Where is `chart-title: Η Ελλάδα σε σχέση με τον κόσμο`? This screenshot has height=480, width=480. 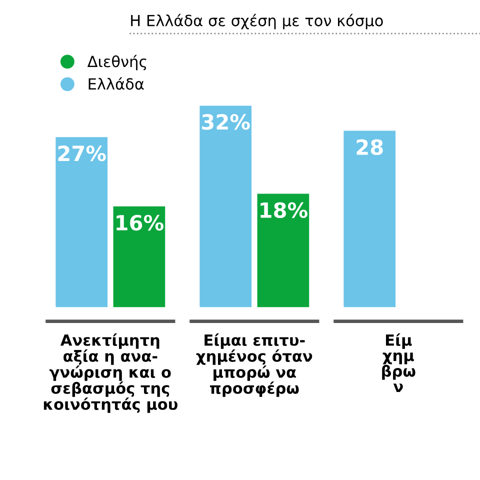
chart-title: Η Ελλάδα σε σχέση με τον κόσμο is located at coordinates (257, 22).